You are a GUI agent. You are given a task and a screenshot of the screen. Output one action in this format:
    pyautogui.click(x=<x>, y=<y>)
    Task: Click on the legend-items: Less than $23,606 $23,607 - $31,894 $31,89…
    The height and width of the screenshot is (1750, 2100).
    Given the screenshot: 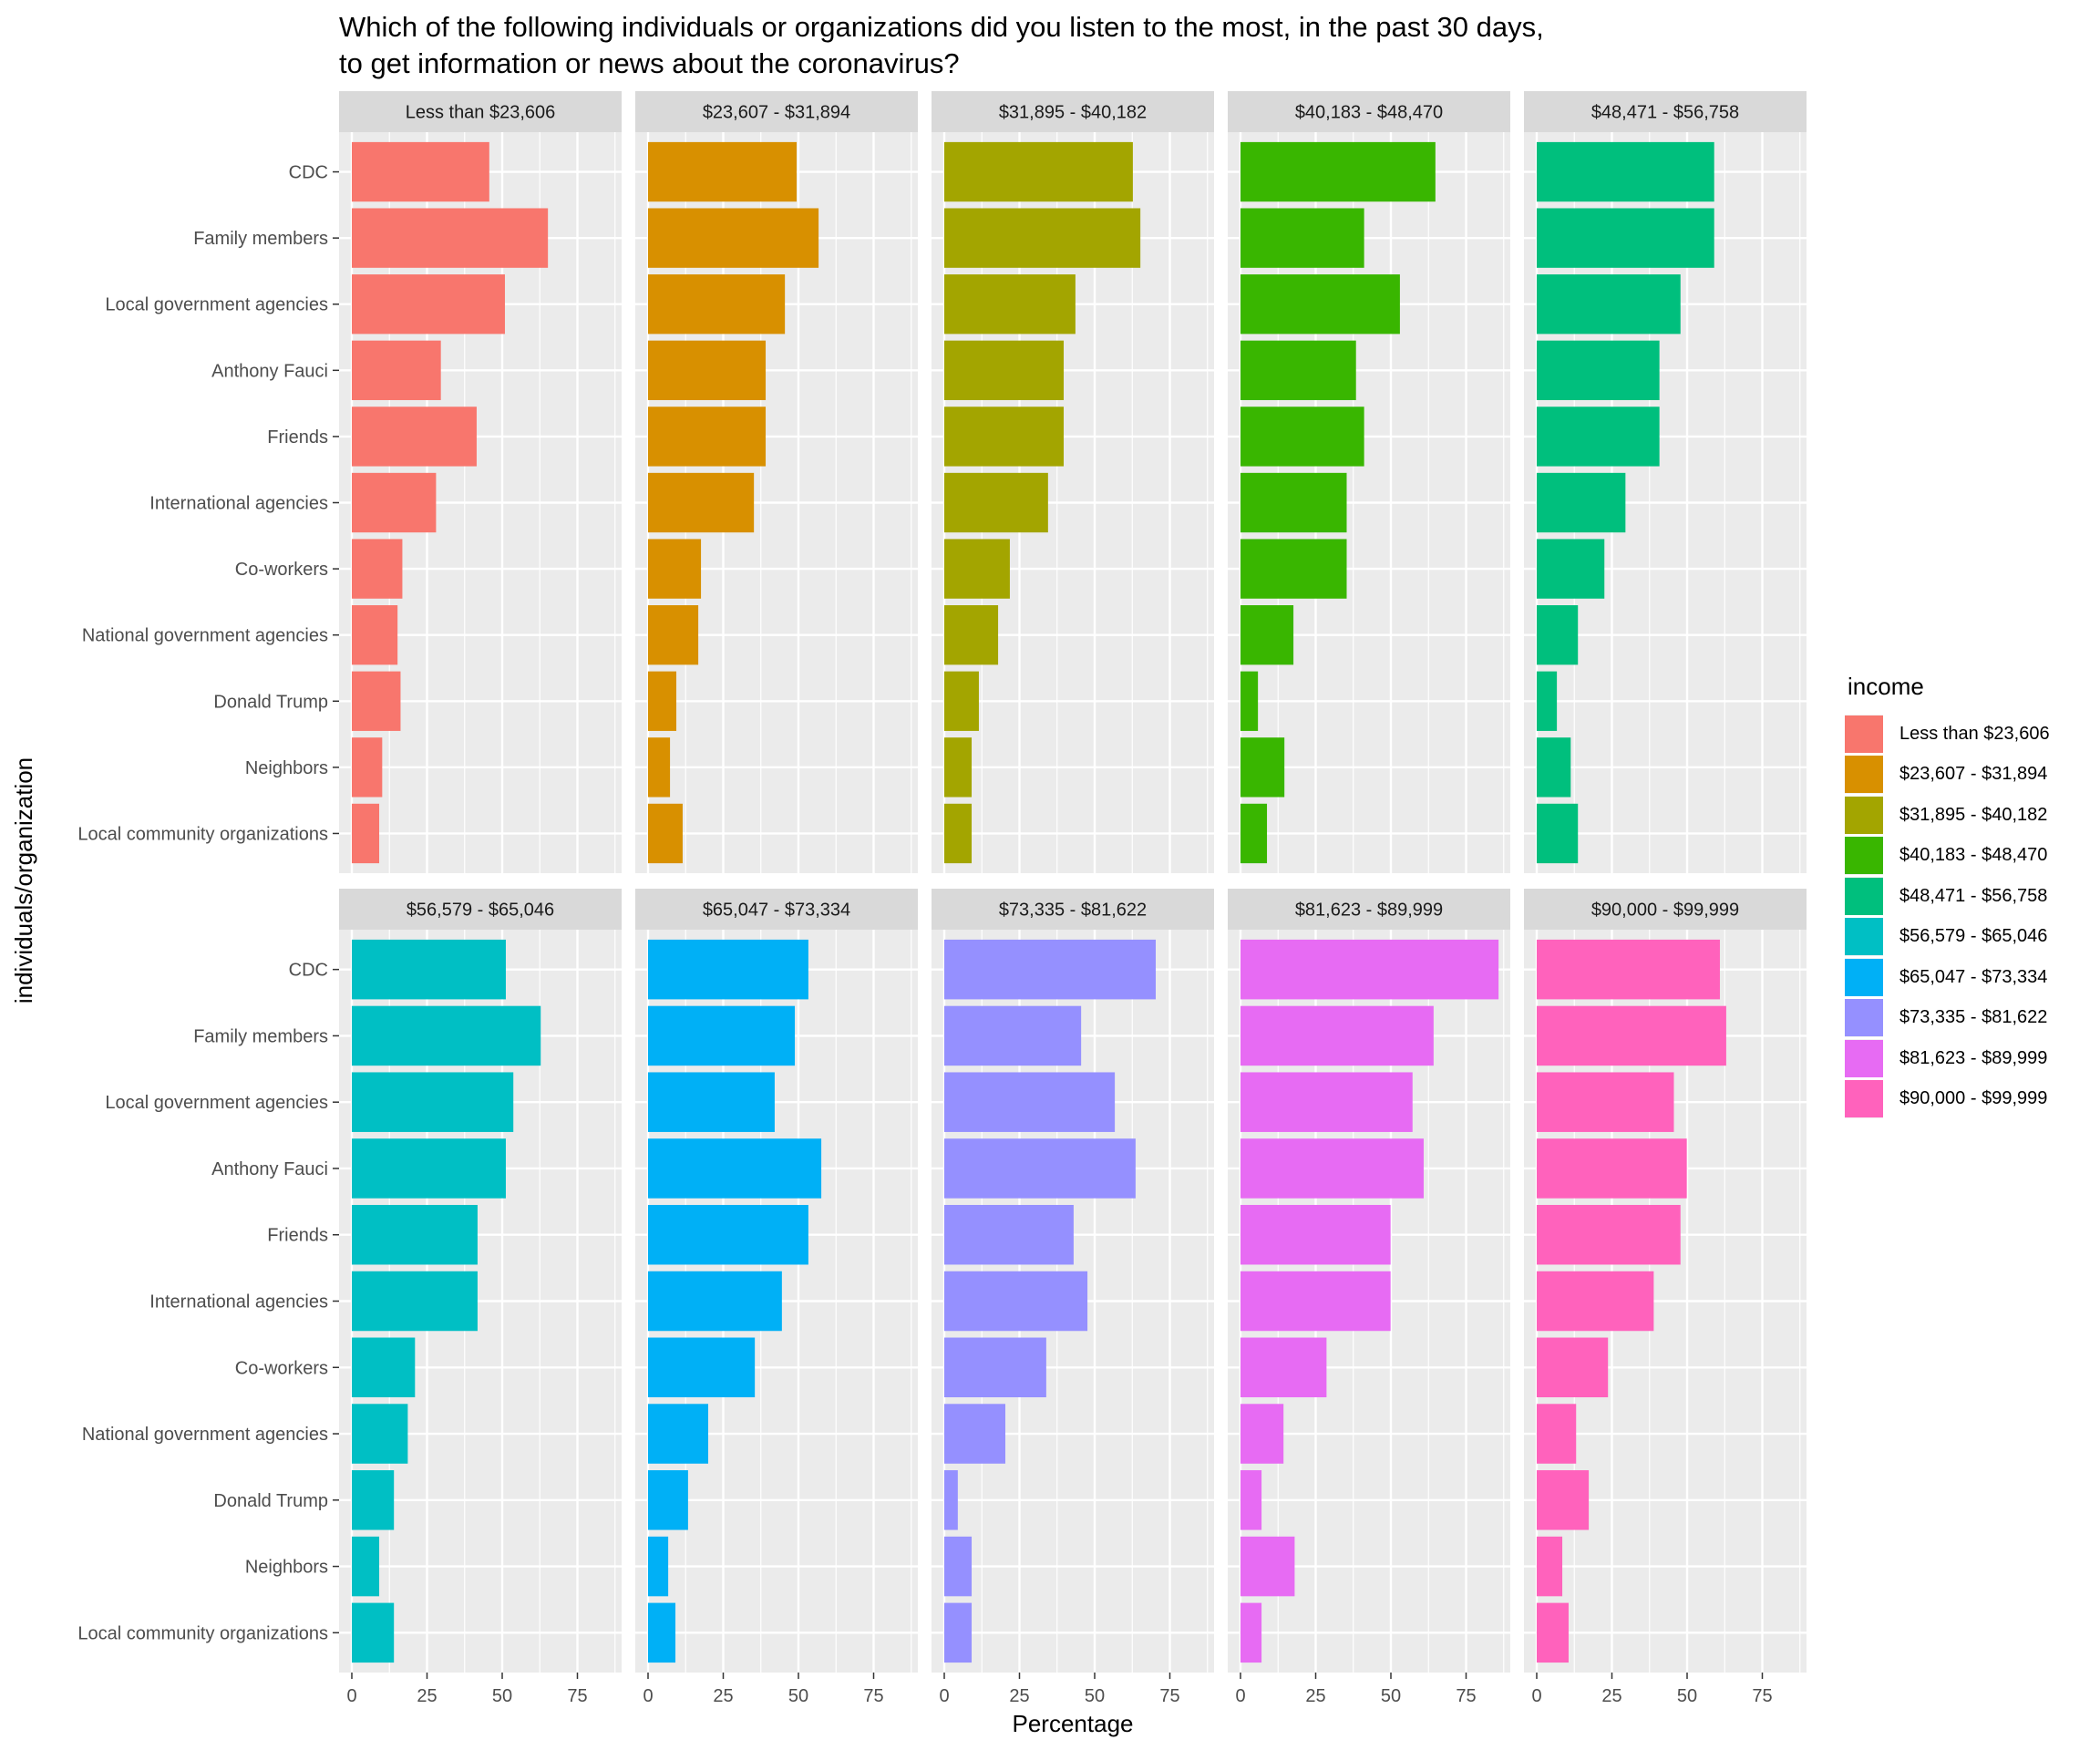 What is the action you would take?
    pyautogui.click(x=1947, y=916)
    